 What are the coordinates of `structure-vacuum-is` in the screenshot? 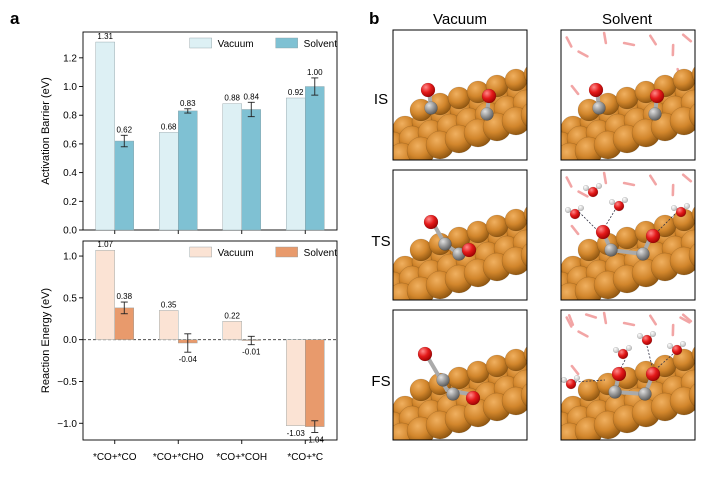 It's located at (460, 95).